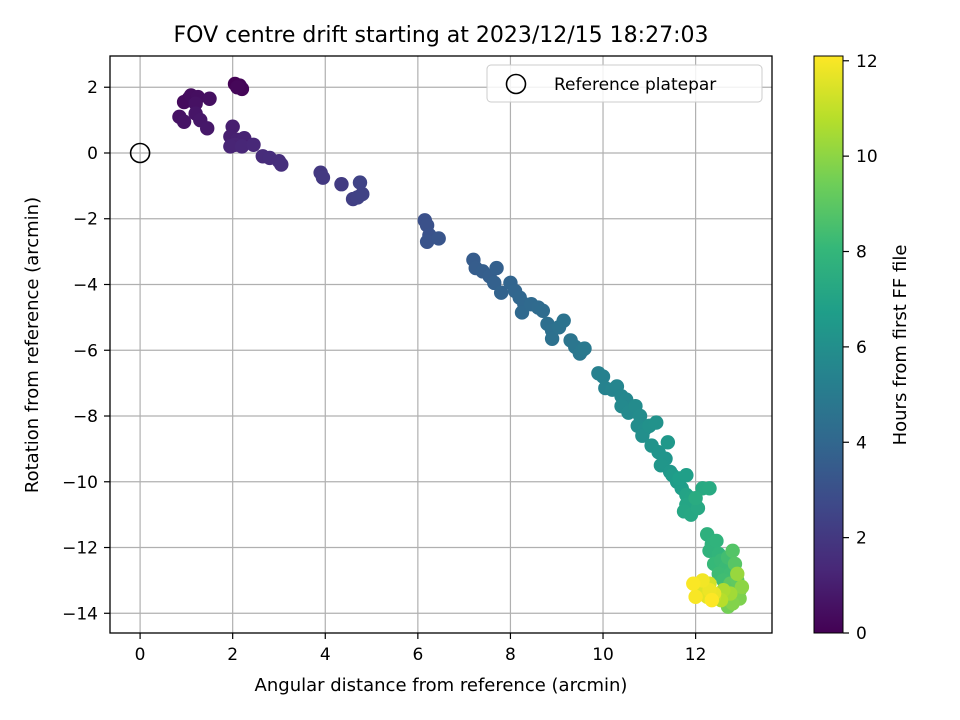 The height and width of the screenshot is (720, 960). I want to click on colorbar-tick-label: 10, so click(867, 157).